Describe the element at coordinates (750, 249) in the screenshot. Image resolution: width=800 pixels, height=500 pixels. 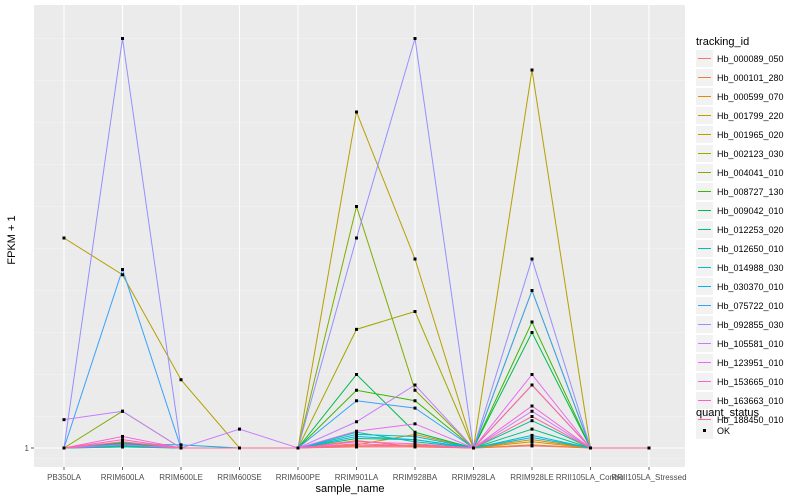
I see `legend-label: Hb_012650_010` at that location.